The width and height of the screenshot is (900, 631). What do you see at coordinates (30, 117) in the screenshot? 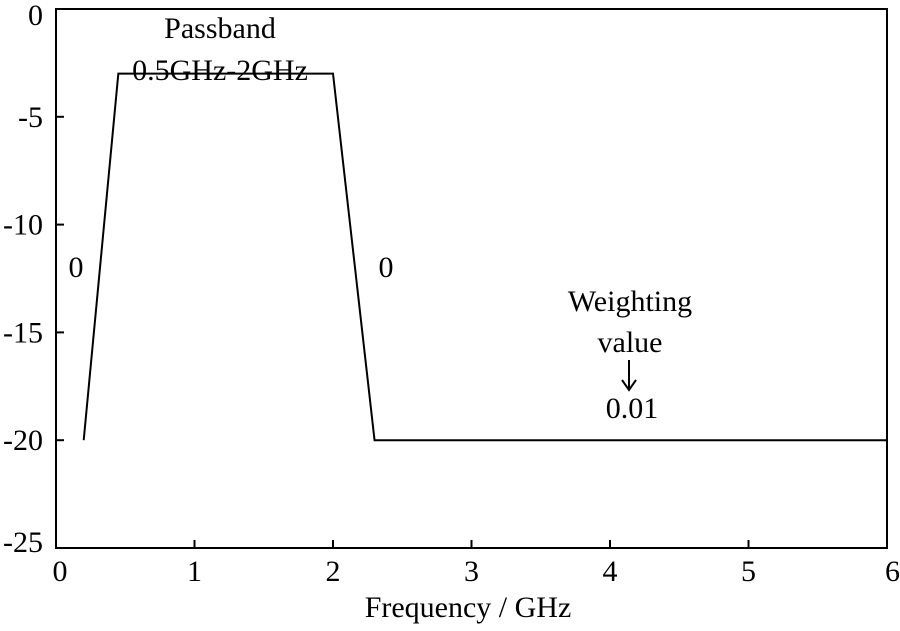
I see `y-tick-label: -5` at bounding box center [30, 117].